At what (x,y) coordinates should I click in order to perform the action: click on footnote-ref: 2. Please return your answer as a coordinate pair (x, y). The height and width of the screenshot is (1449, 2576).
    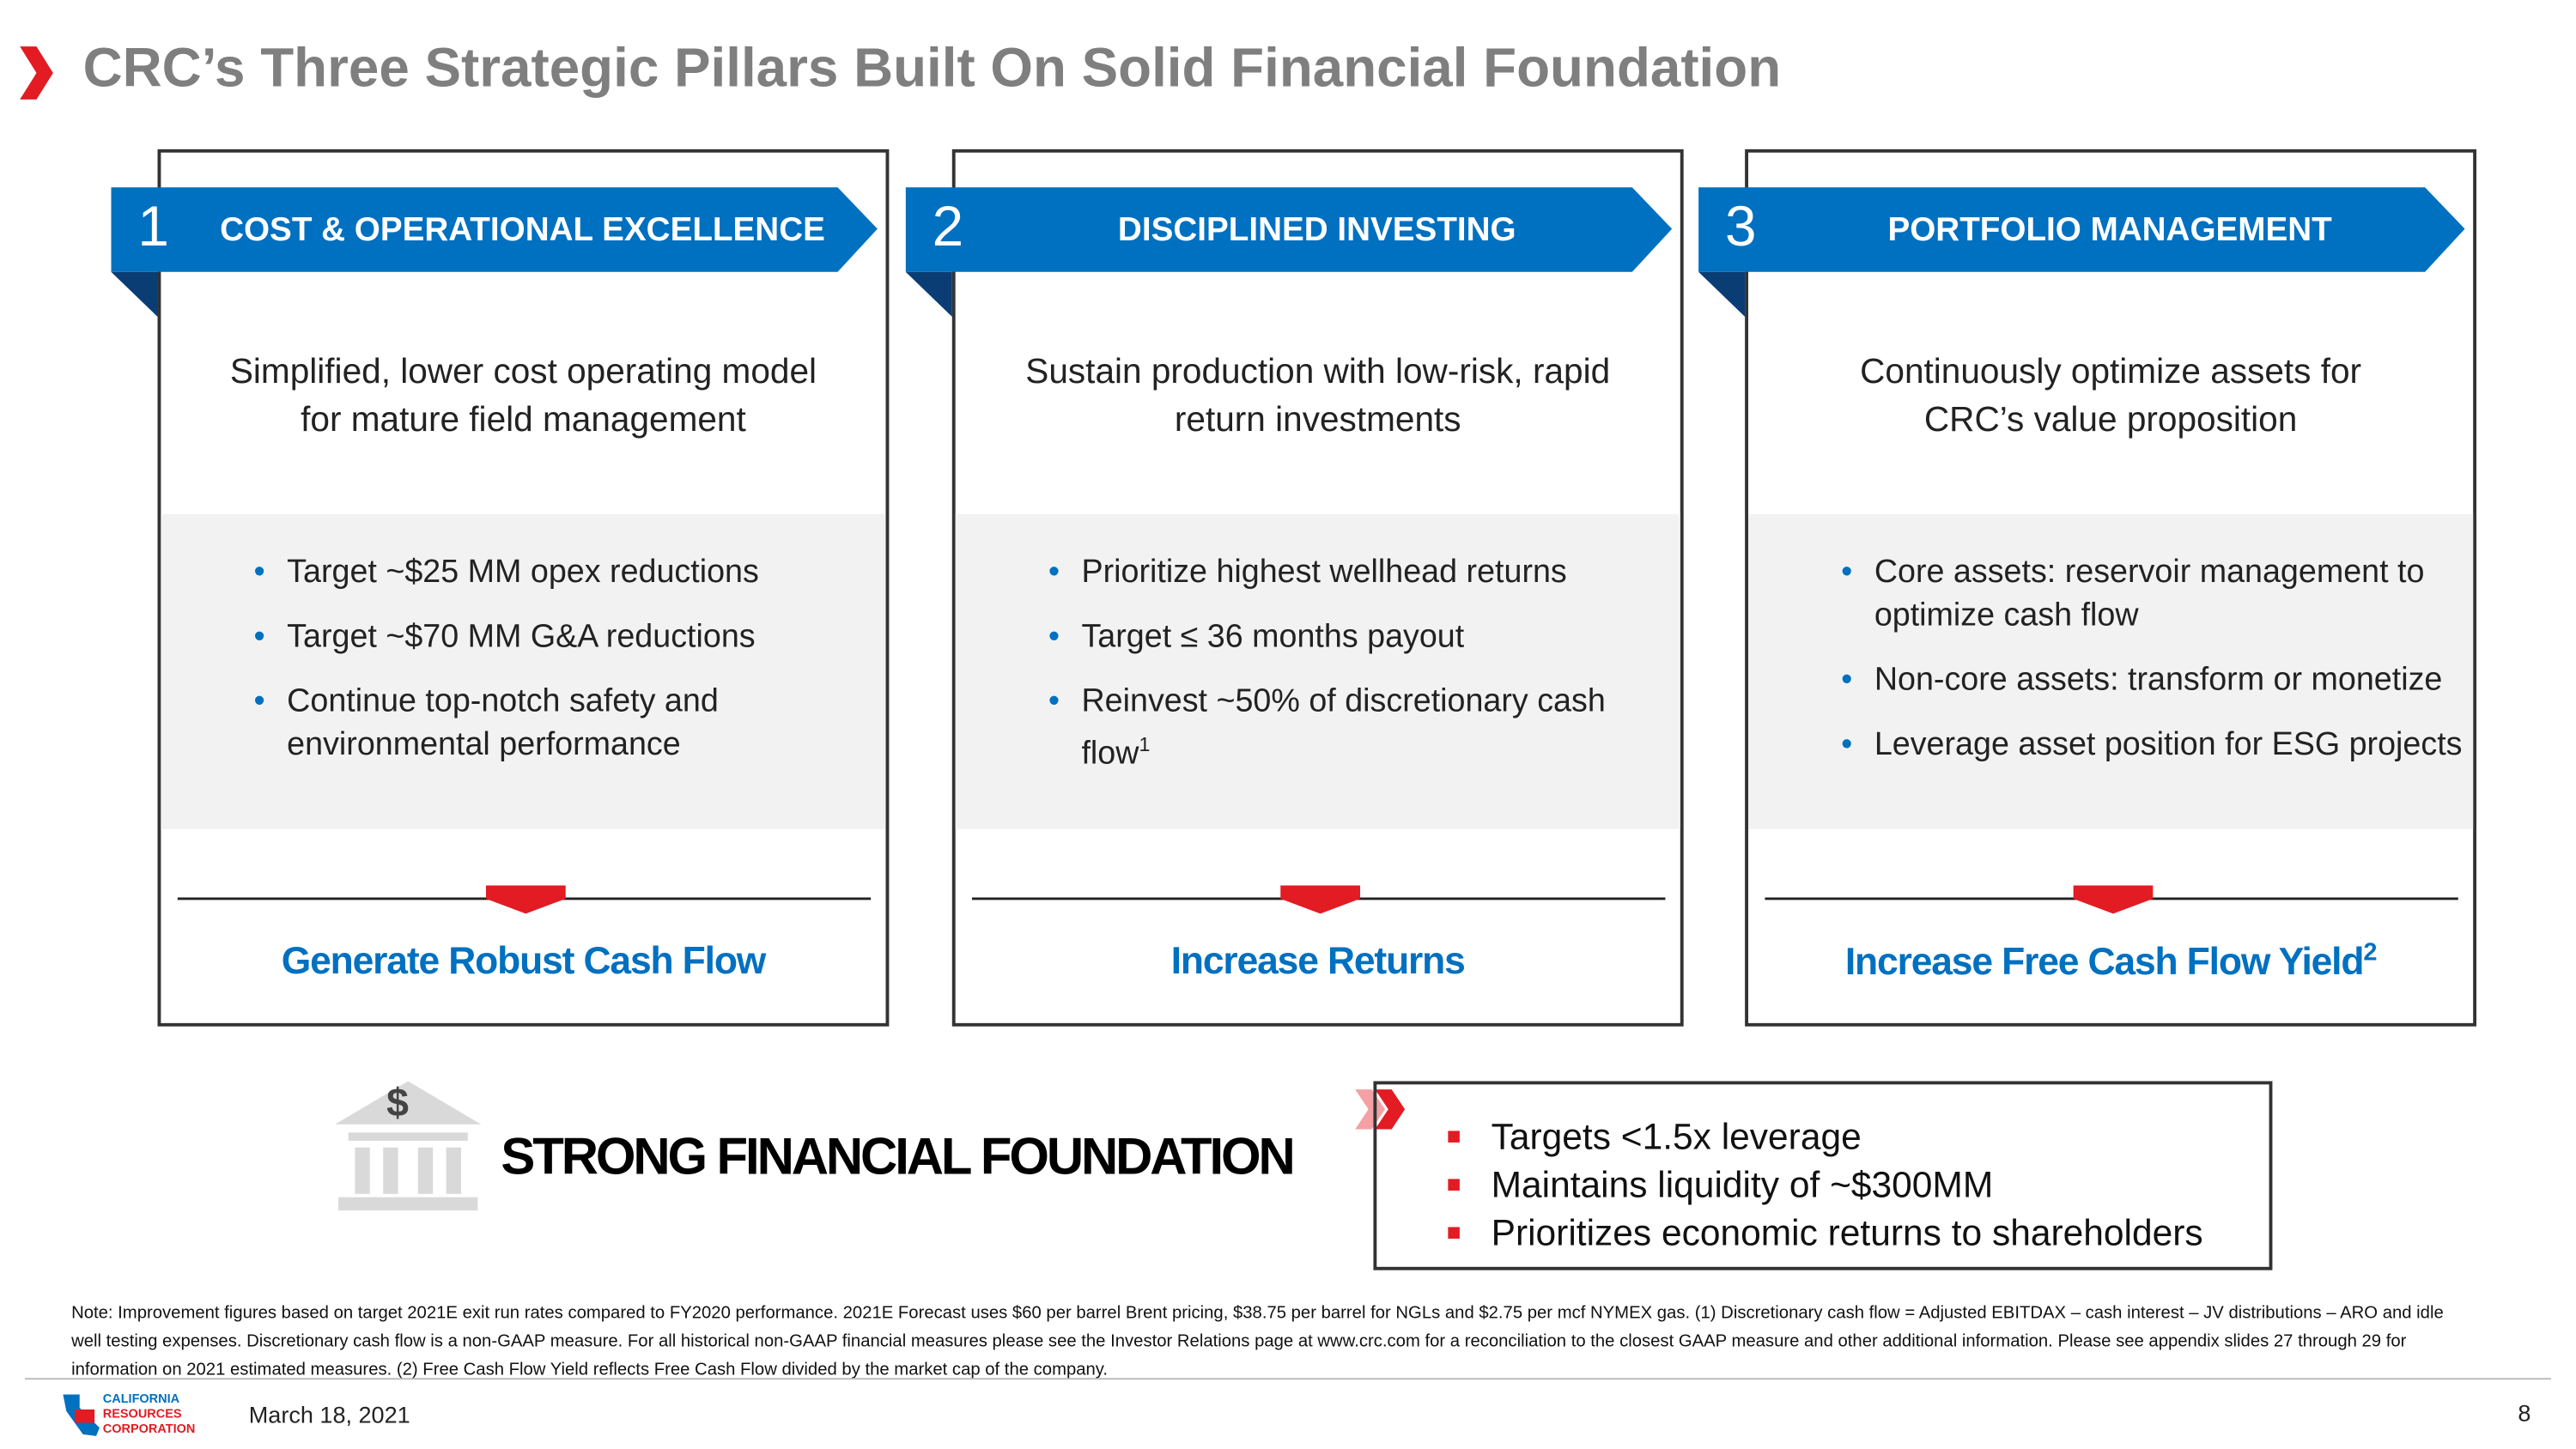
    Looking at the image, I should click on (2370, 952).